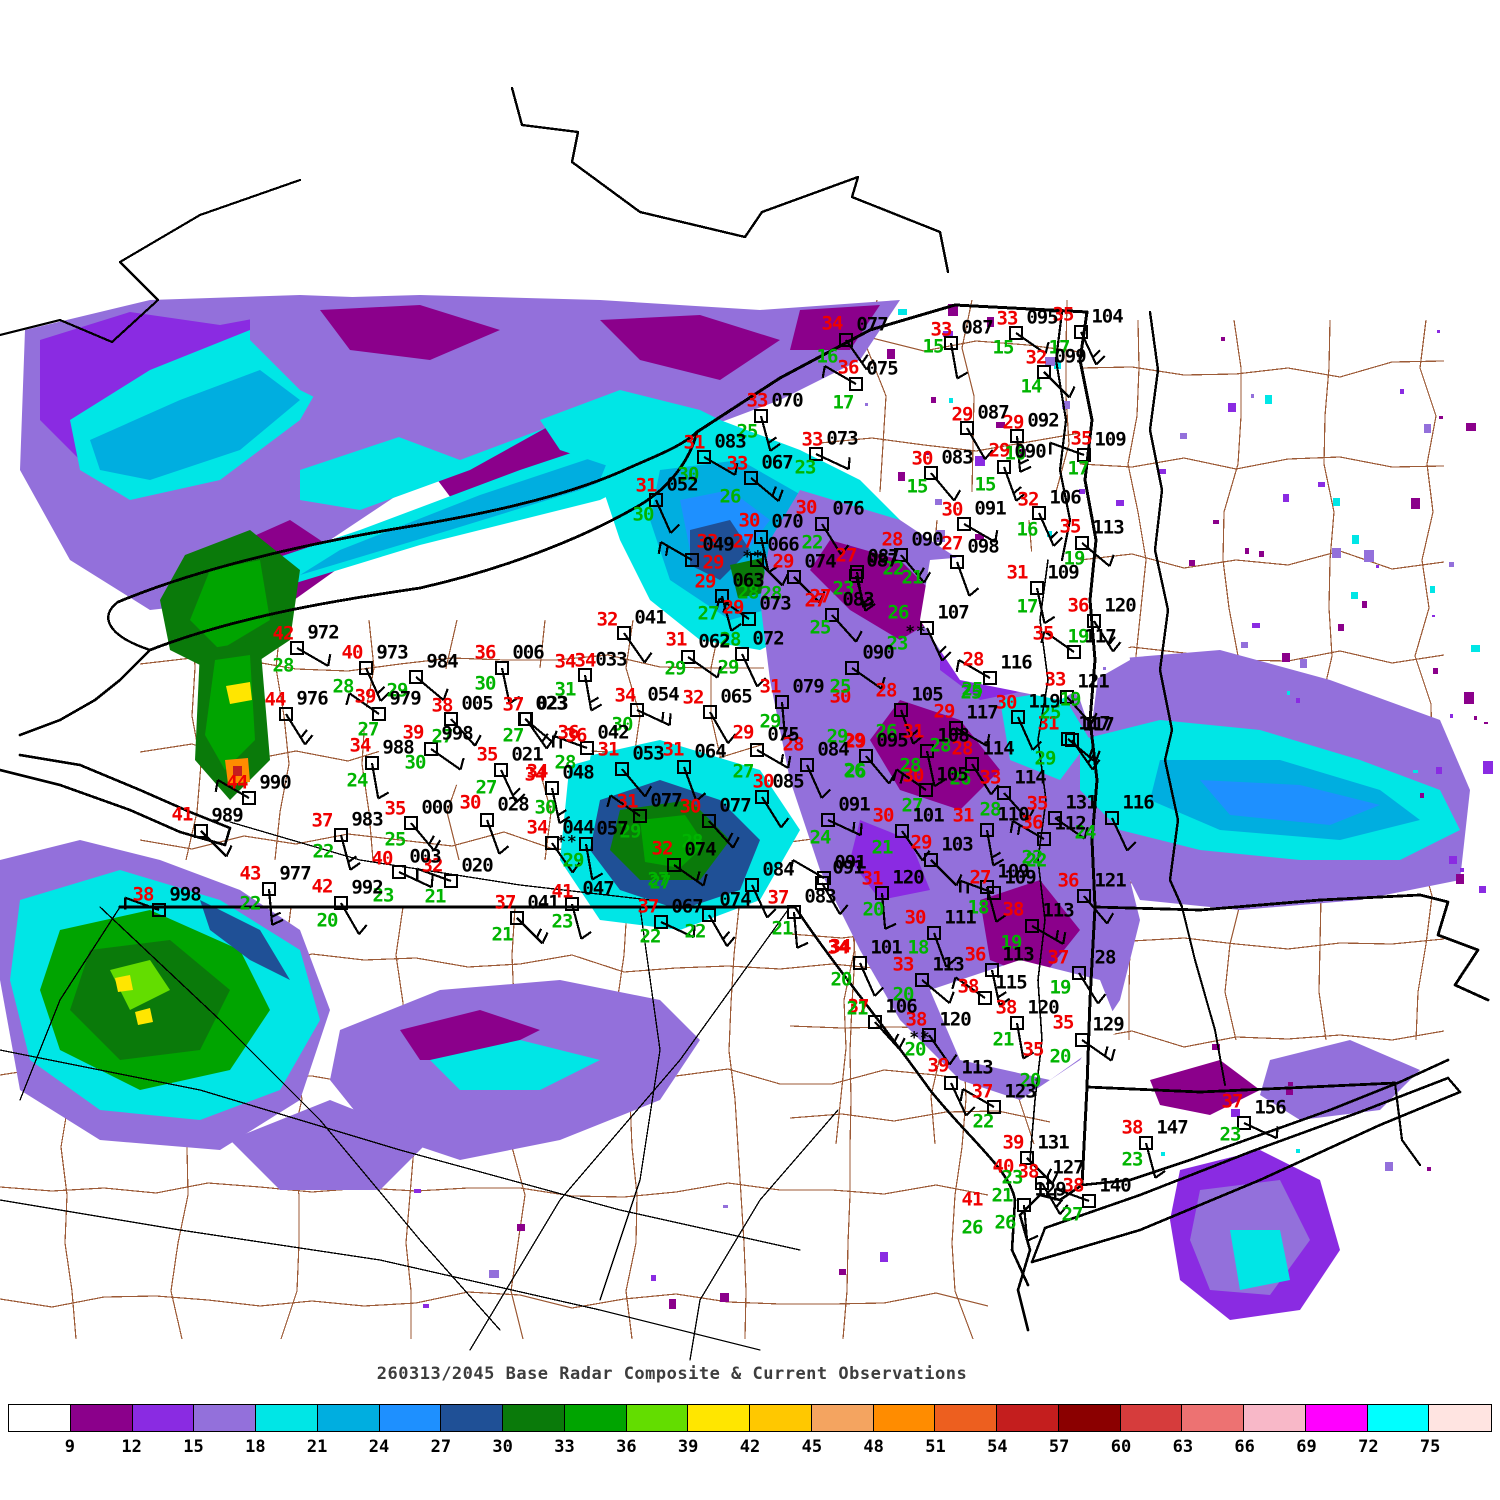  What do you see at coordinates (848, 508) in the screenshot?
I see `pressure-label: 076` at bounding box center [848, 508].